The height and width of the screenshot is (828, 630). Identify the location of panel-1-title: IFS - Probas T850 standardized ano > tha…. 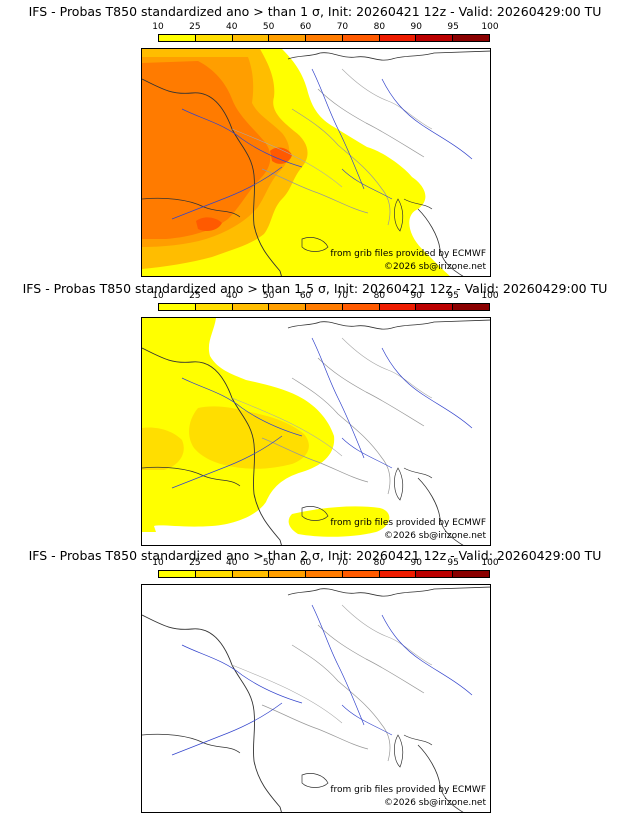
(315, 11).